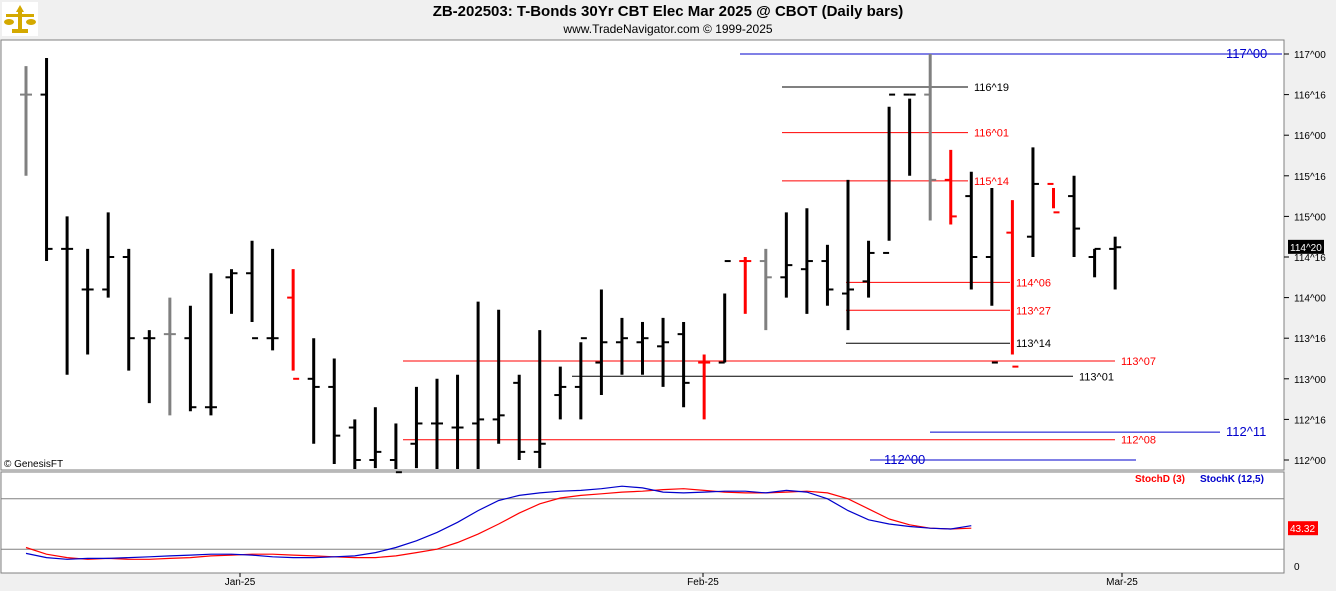 The width and height of the screenshot is (1336, 591). Describe the element at coordinates (1033, 344) in the screenshot. I see `price-level-label: 113^14` at that location.